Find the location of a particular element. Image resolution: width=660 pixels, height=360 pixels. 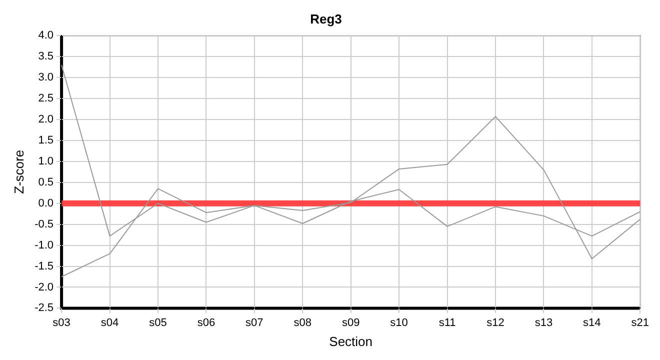

x-tick-label: s10 is located at coordinates (399, 322).